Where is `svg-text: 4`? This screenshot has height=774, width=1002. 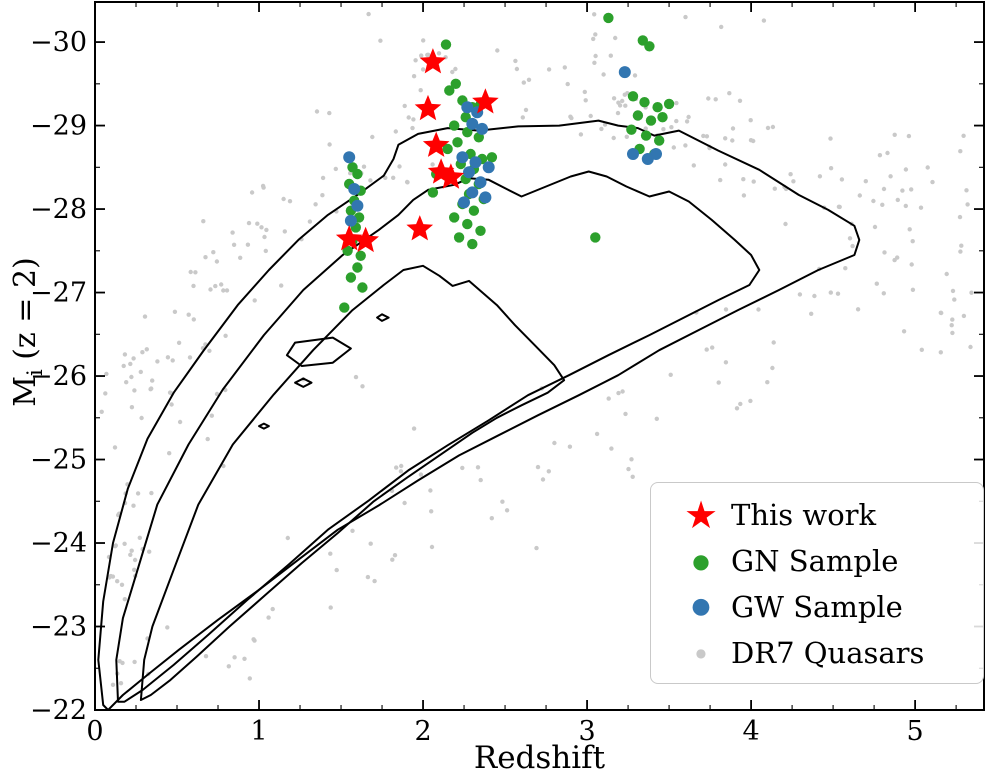 svg-text: 4 is located at coordinates (750, 731).